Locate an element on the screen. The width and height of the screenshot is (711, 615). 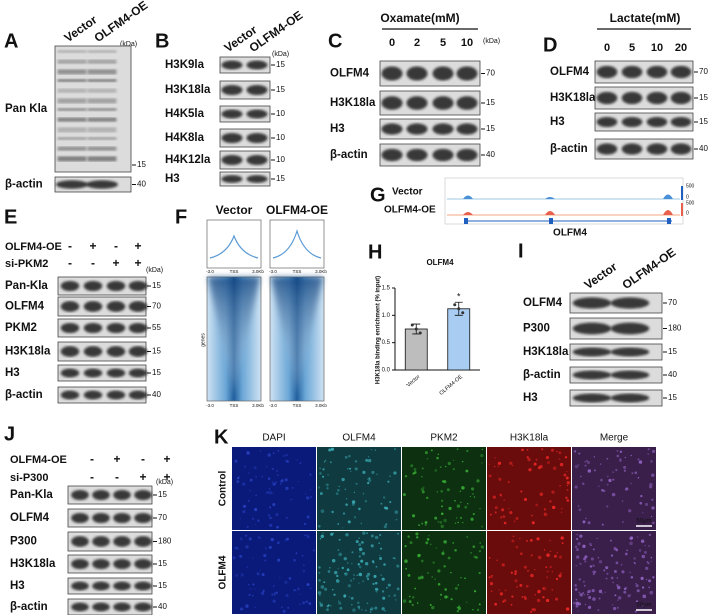
exon is located at coordinates (466, 221).